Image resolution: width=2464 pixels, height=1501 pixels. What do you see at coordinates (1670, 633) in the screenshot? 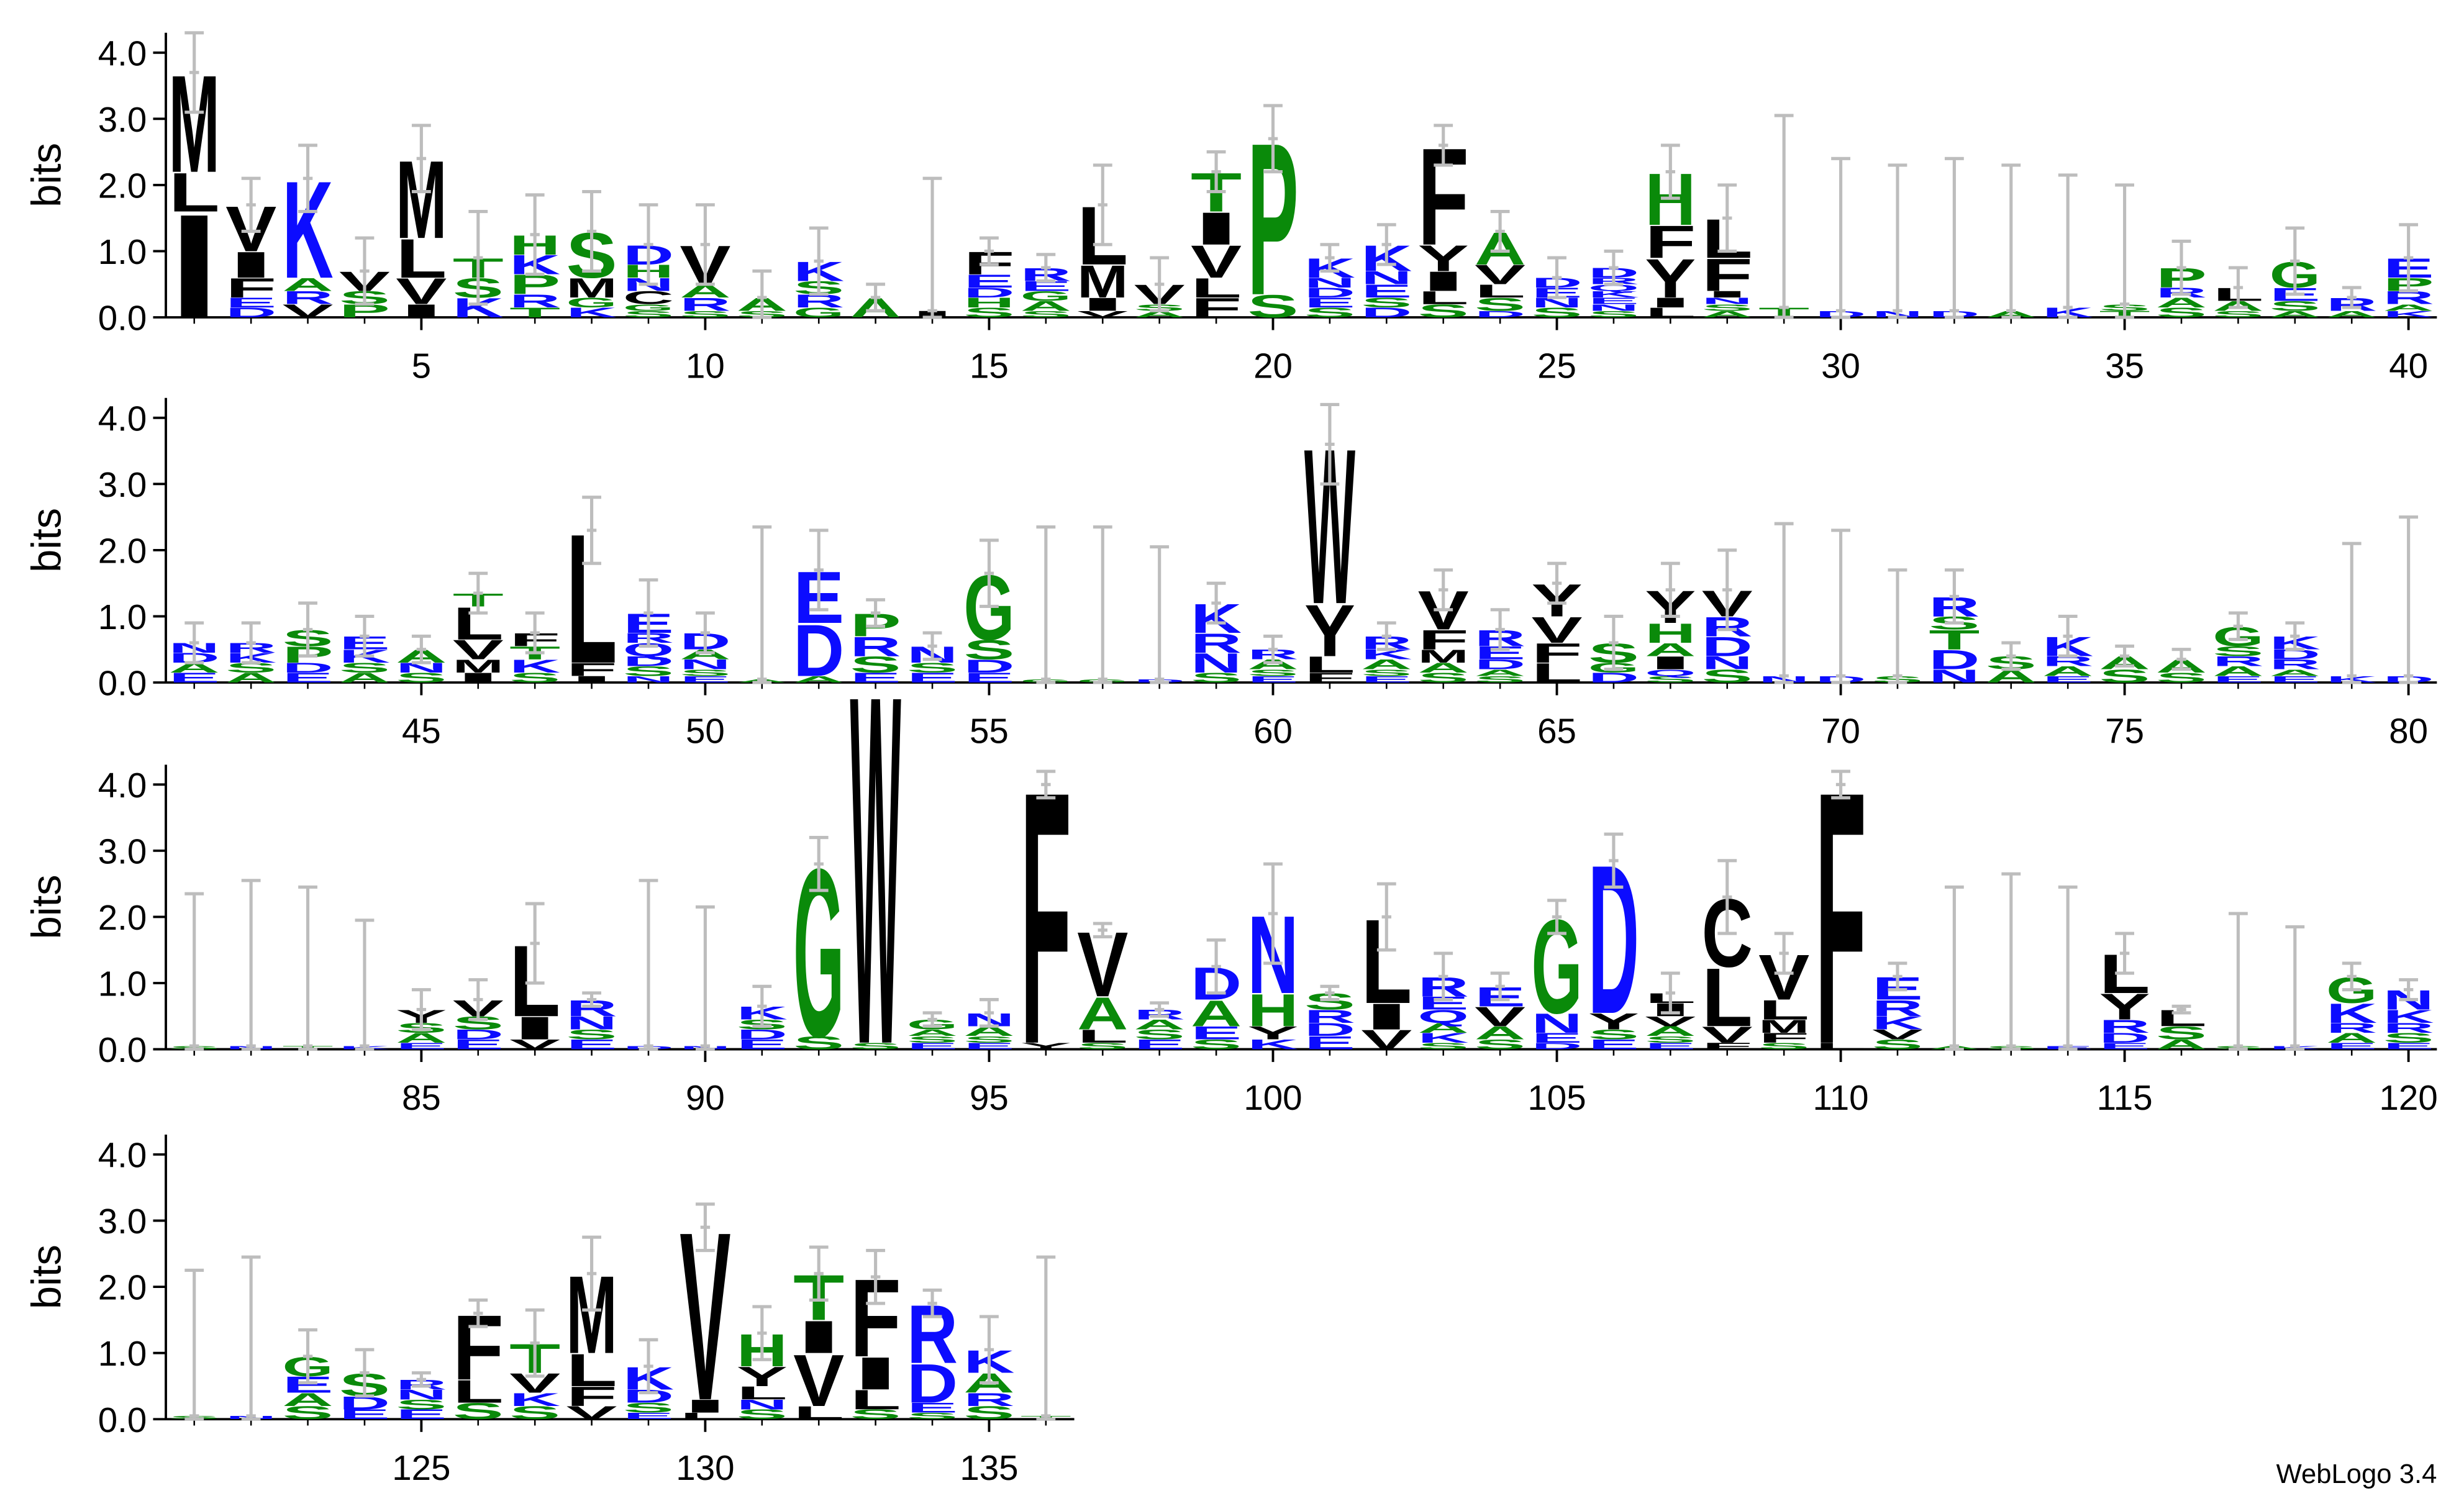
I see `letter: H` at bounding box center [1670, 633].